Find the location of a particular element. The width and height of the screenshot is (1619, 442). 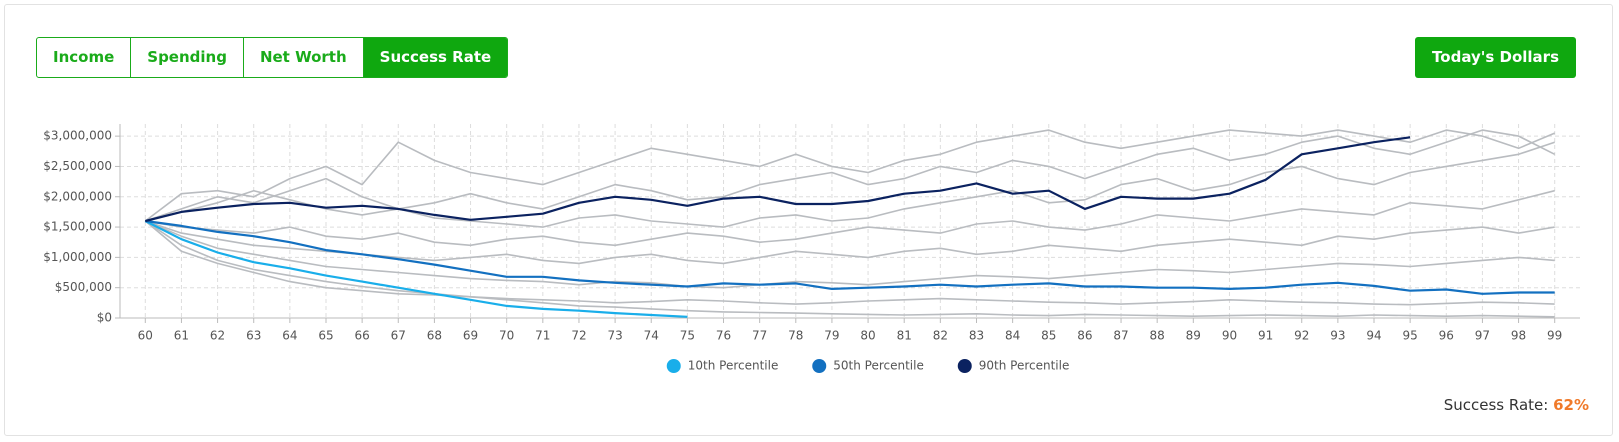

tab-group: Income Spending Net Worth Success Rate is located at coordinates (272, 57).